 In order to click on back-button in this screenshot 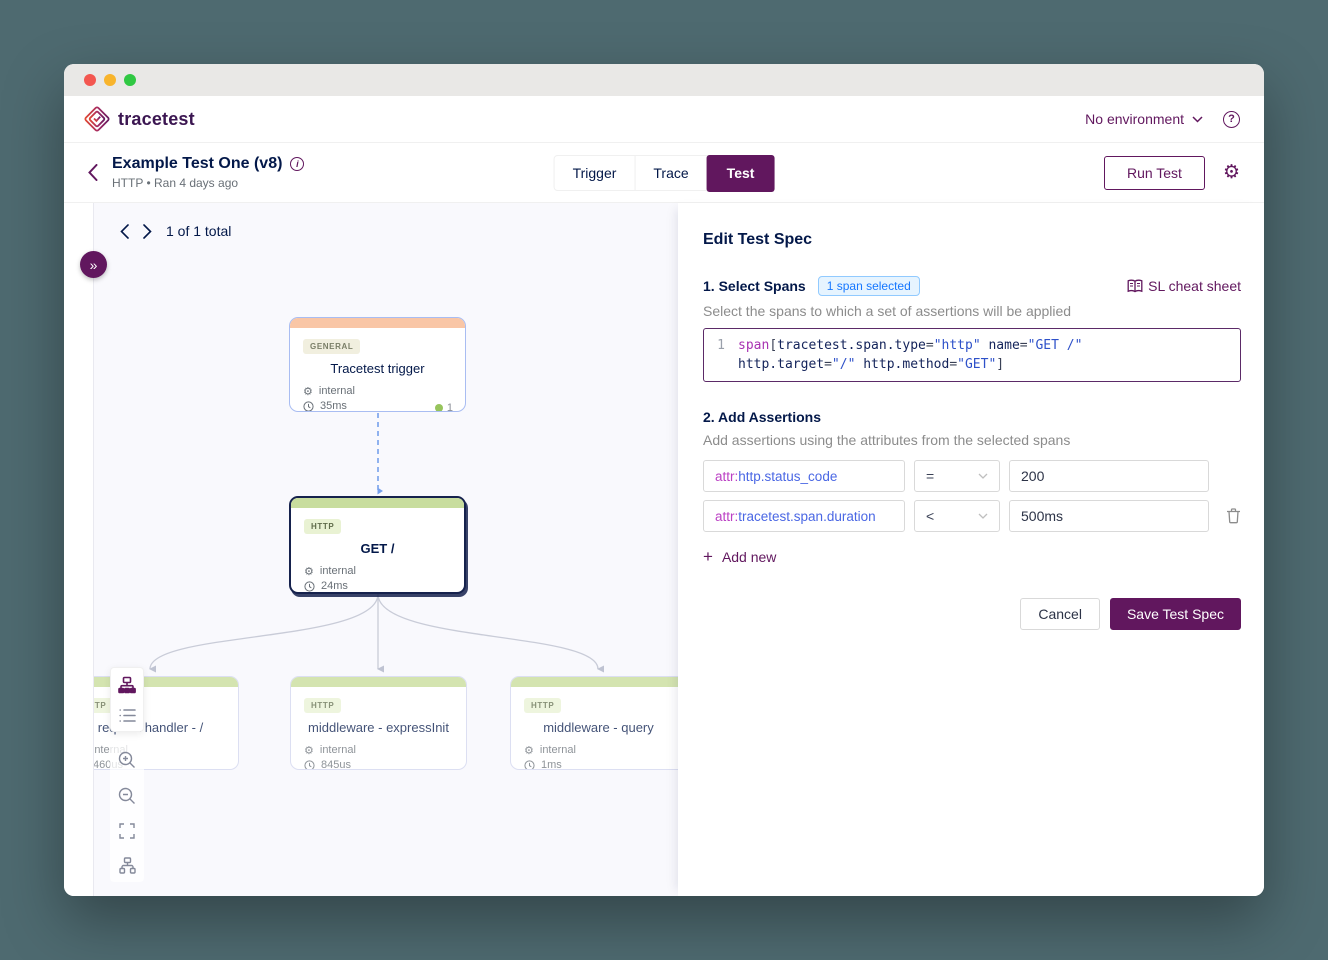, I will do `click(93, 172)`.